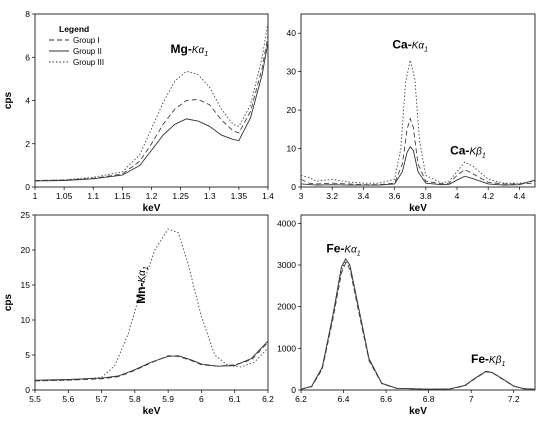  Describe the element at coordinates (135, 399) in the screenshot. I see `x-tick-label: 5.8` at that location.